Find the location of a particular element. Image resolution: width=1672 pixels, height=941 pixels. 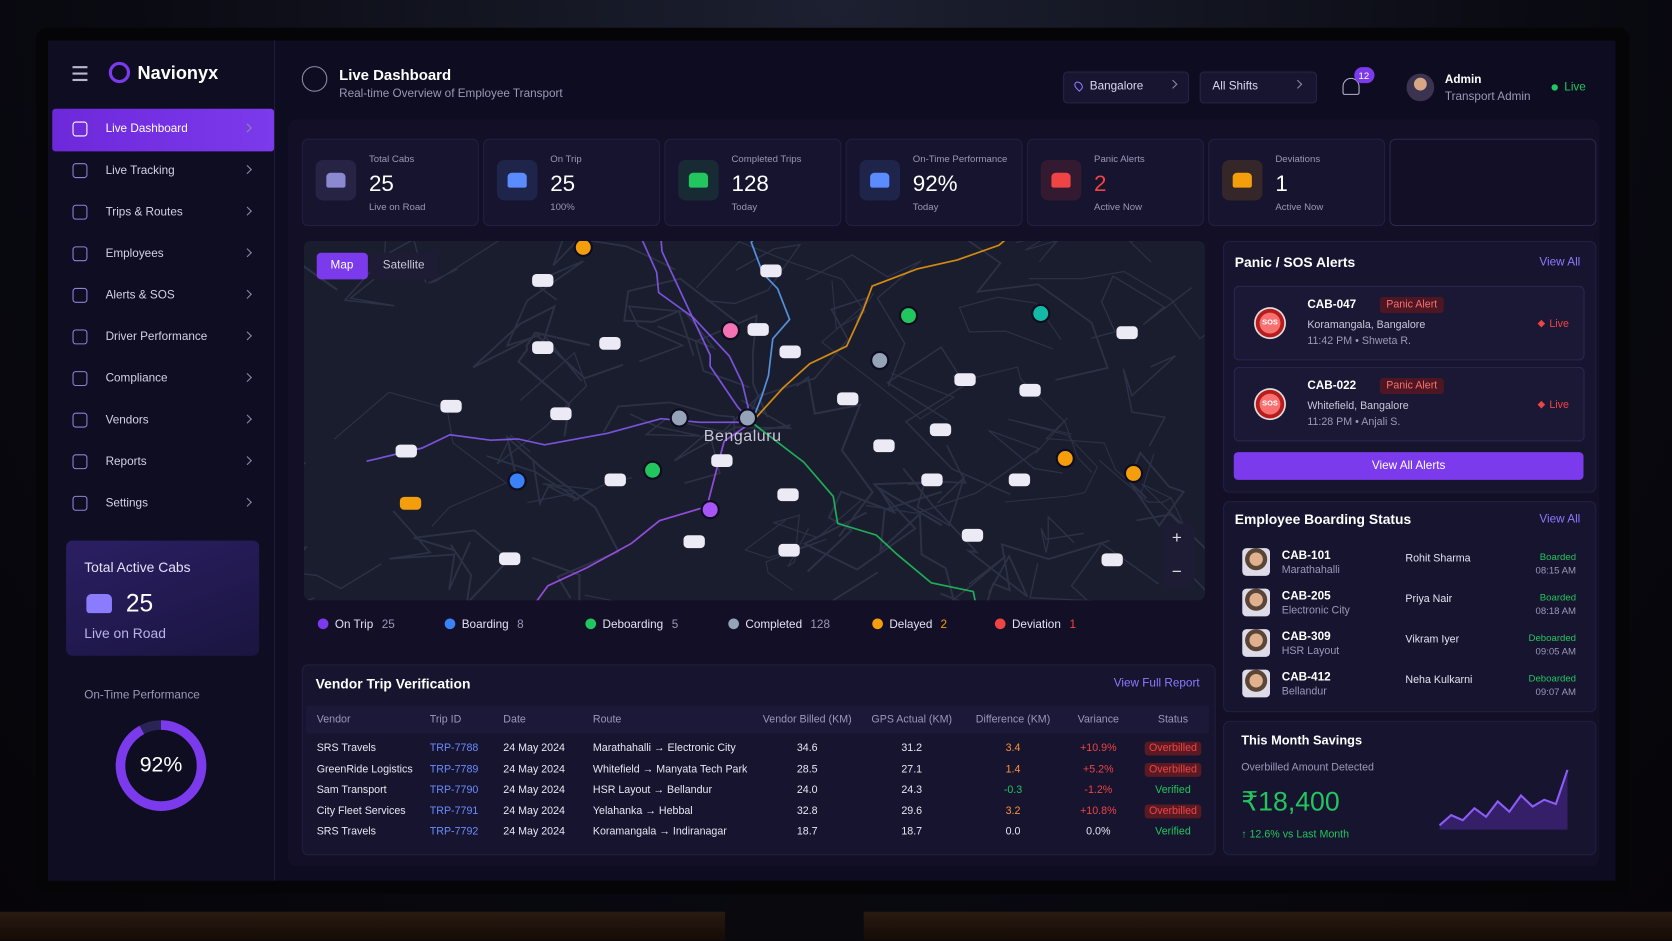

boarding-cab: CAB-205 is located at coordinates (1306, 596).